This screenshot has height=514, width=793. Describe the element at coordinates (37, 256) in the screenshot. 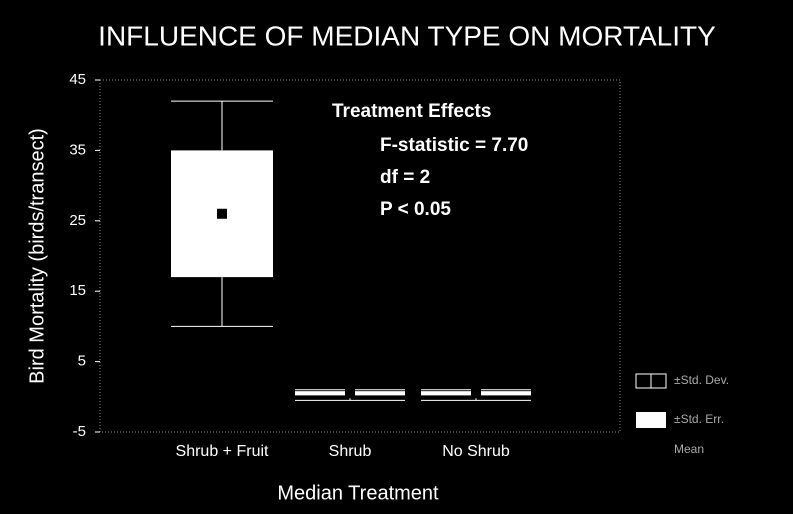

I see `y-axis-label: Bird Mortality (birds/transect)` at that location.